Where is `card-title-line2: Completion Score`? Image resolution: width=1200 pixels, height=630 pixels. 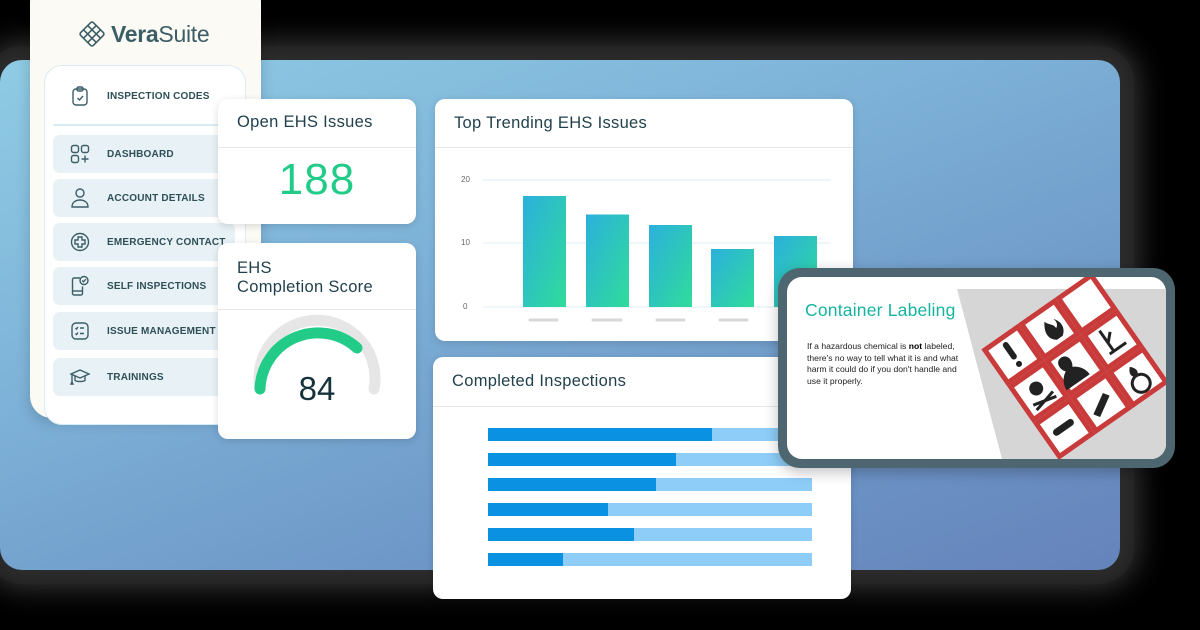 card-title-line2: Completion Score is located at coordinates (305, 287).